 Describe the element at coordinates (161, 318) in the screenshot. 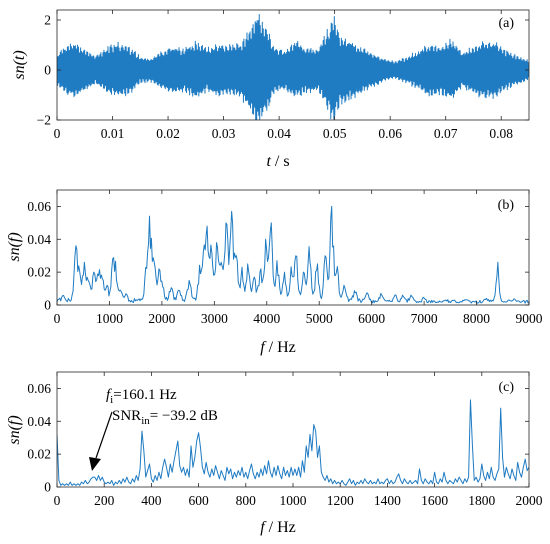

I see `x-tick-label-b-2: 2000` at that location.